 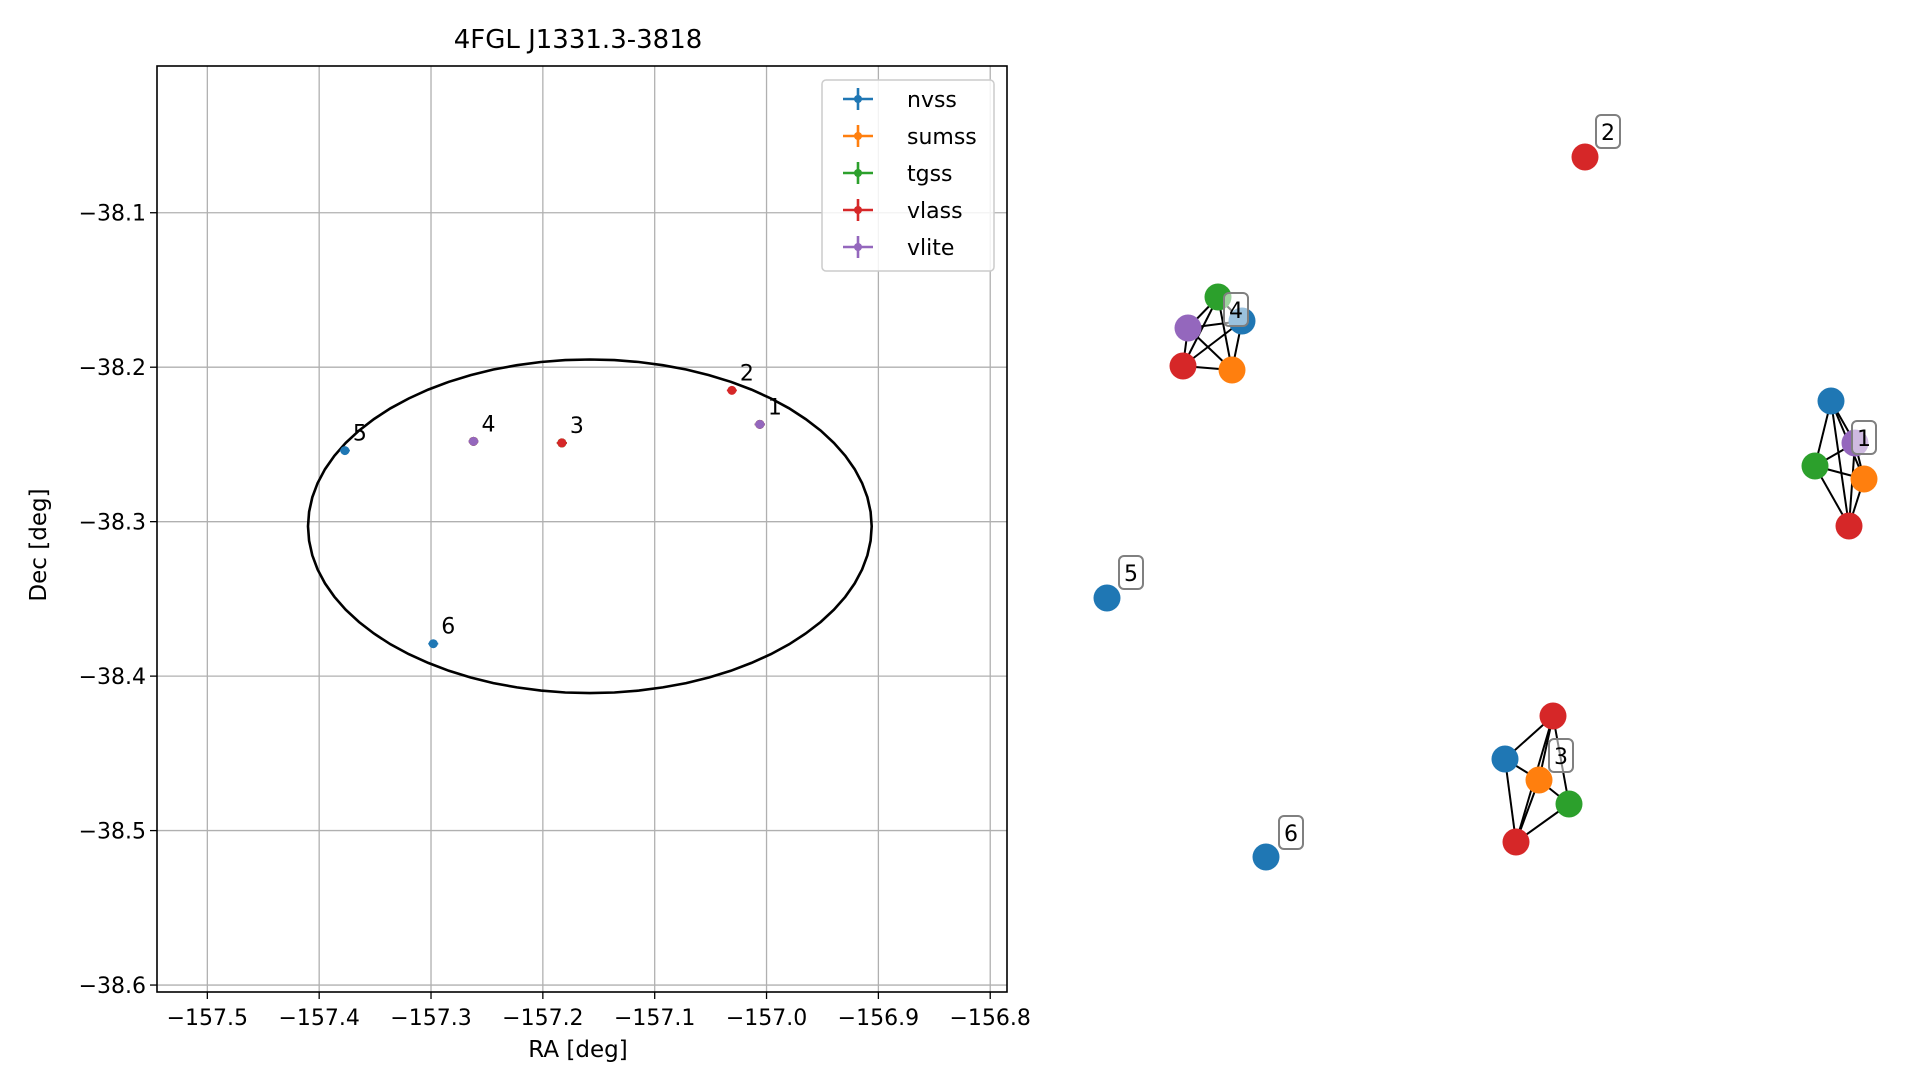 I want to click on legend-marker-vlass, so click(x=858, y=210).